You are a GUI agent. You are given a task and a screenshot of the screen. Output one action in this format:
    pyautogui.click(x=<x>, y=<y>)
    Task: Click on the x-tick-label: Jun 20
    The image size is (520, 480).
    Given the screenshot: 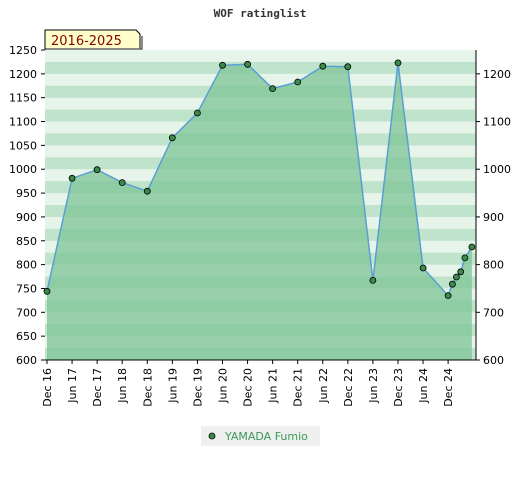 What is the action you would take?
    pyautogui.click(x=222, y=386)
    